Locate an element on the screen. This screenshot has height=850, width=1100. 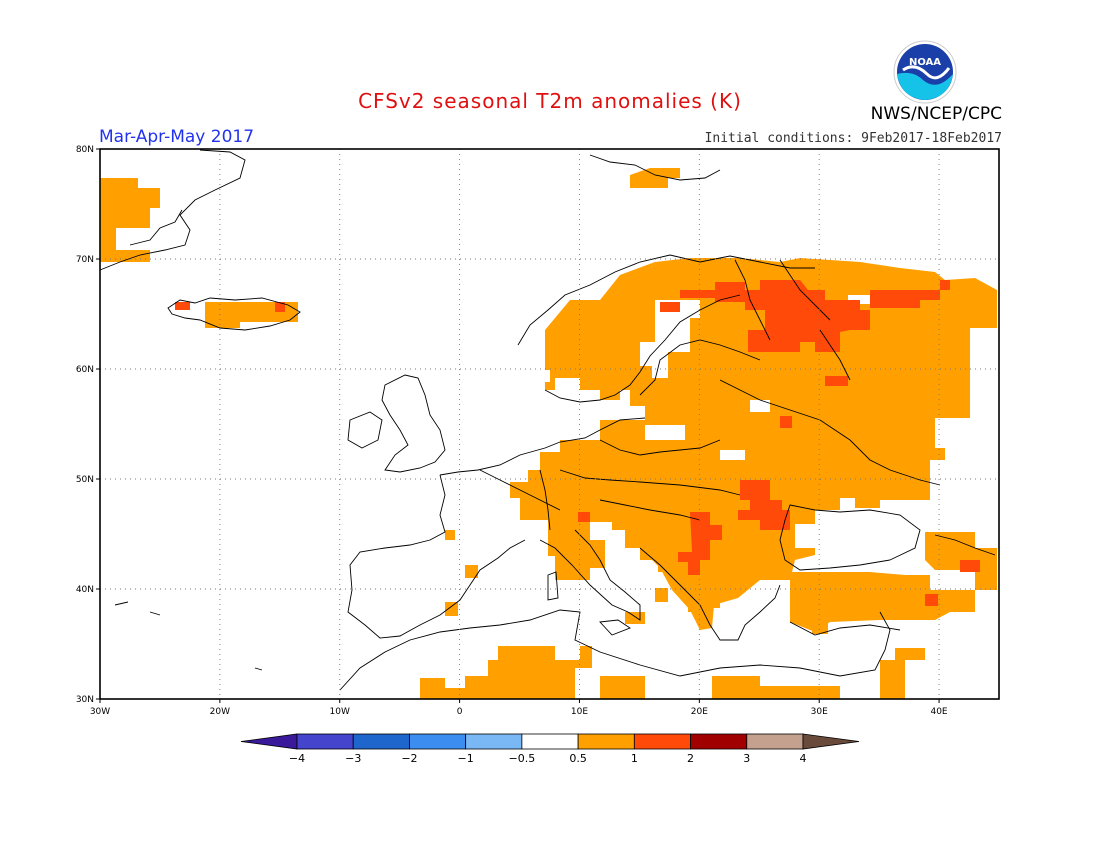
colorbar-arrow-low is located at coordinates (269, 741).